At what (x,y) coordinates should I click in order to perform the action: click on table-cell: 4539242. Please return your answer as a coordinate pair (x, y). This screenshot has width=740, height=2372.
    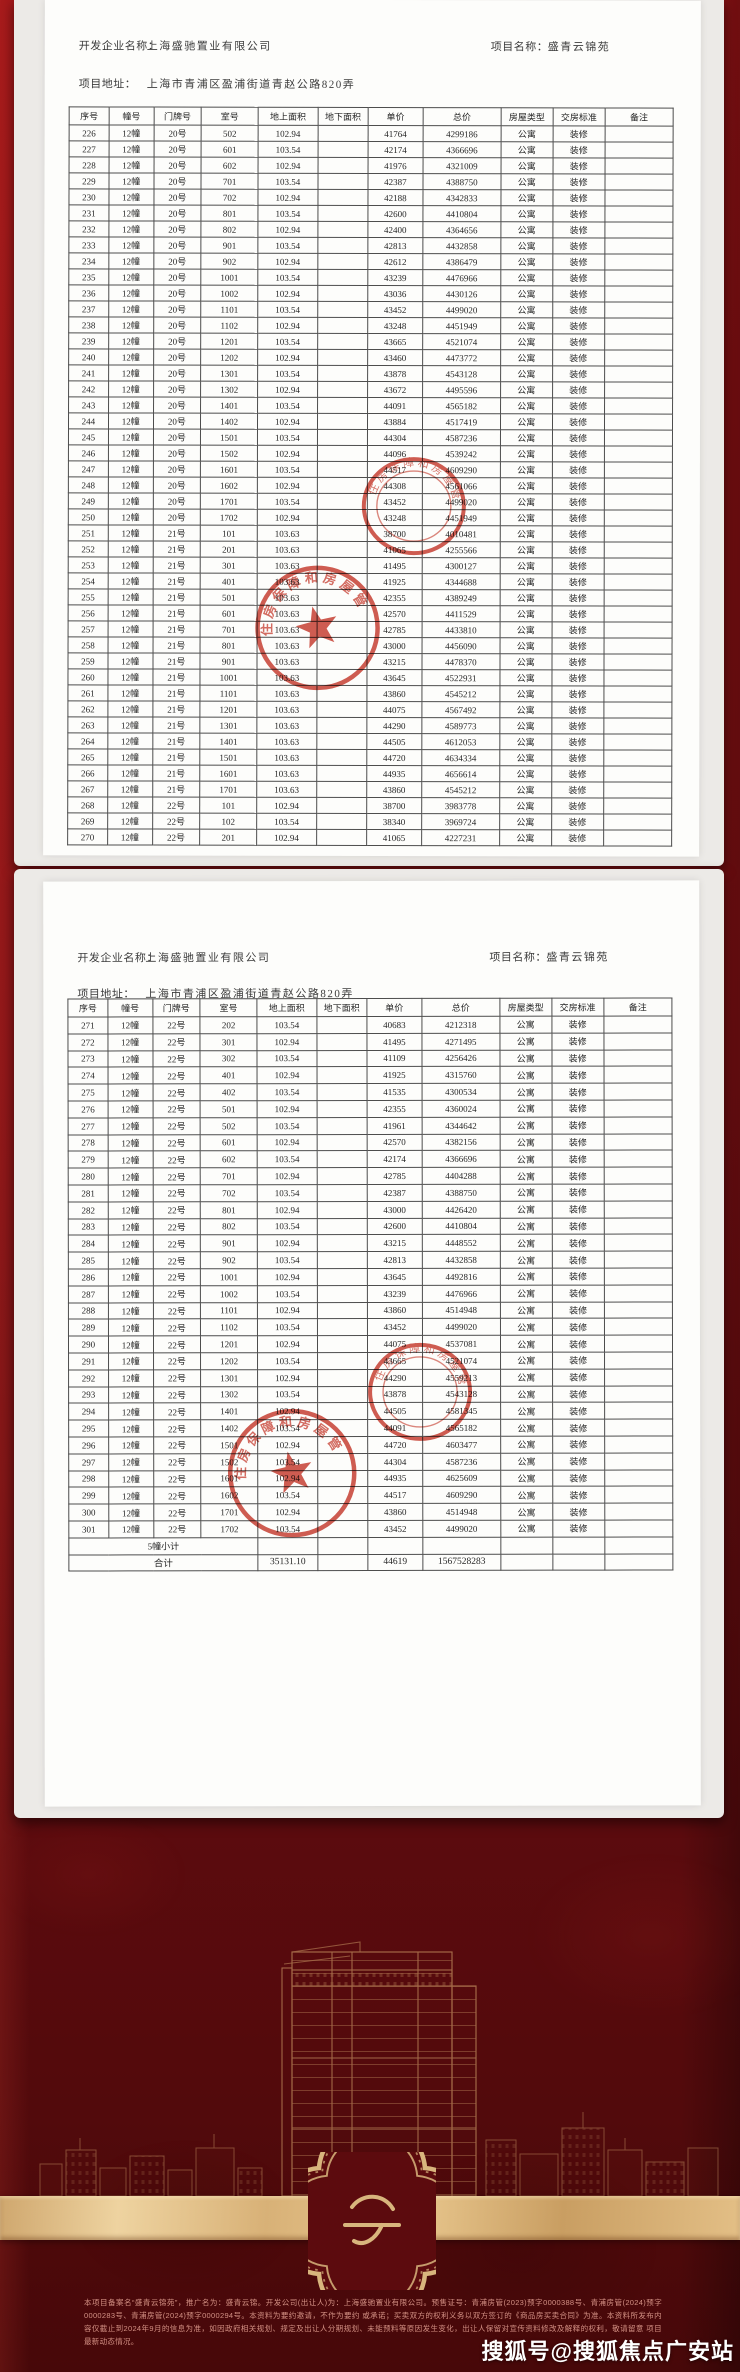
    Looking at the image, I should click on (461, 453).